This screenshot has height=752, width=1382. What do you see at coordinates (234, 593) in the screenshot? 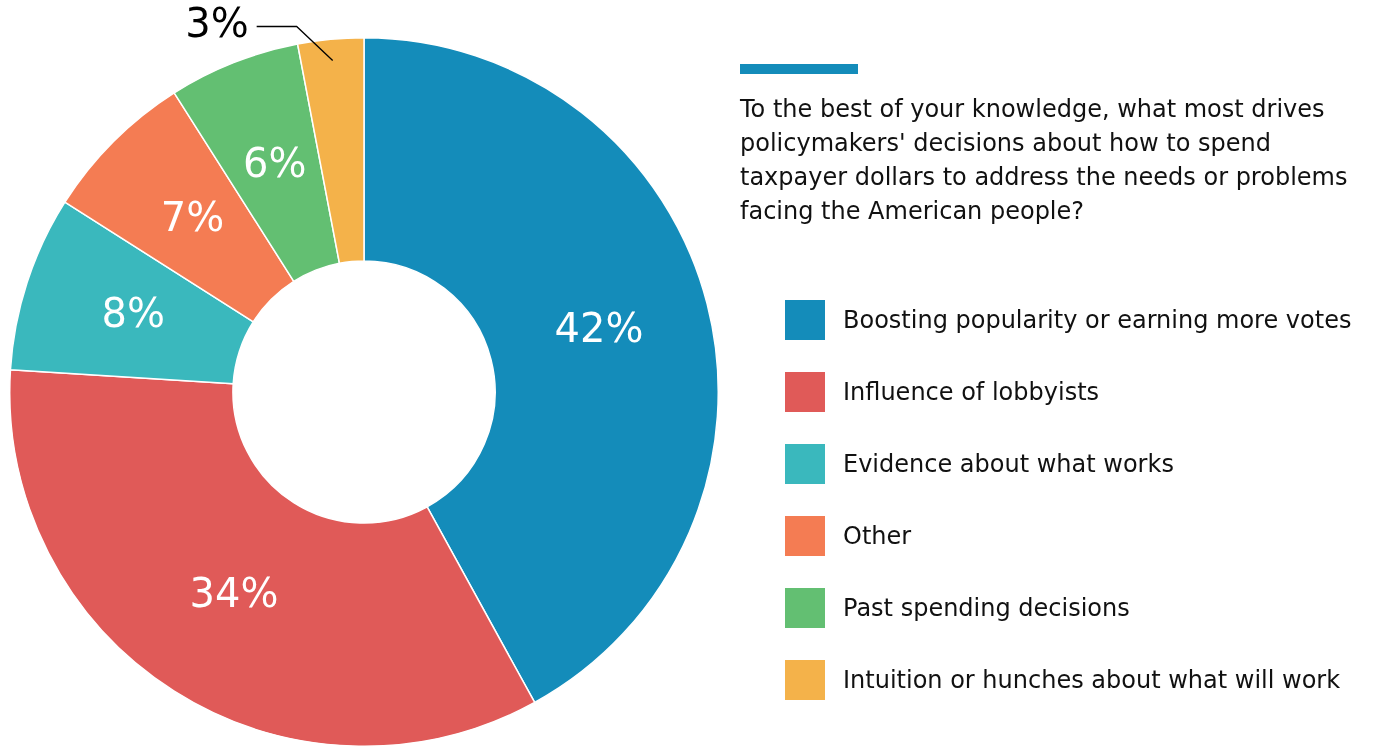
I see `data-label: 34%` at bounding box center [234, 593].